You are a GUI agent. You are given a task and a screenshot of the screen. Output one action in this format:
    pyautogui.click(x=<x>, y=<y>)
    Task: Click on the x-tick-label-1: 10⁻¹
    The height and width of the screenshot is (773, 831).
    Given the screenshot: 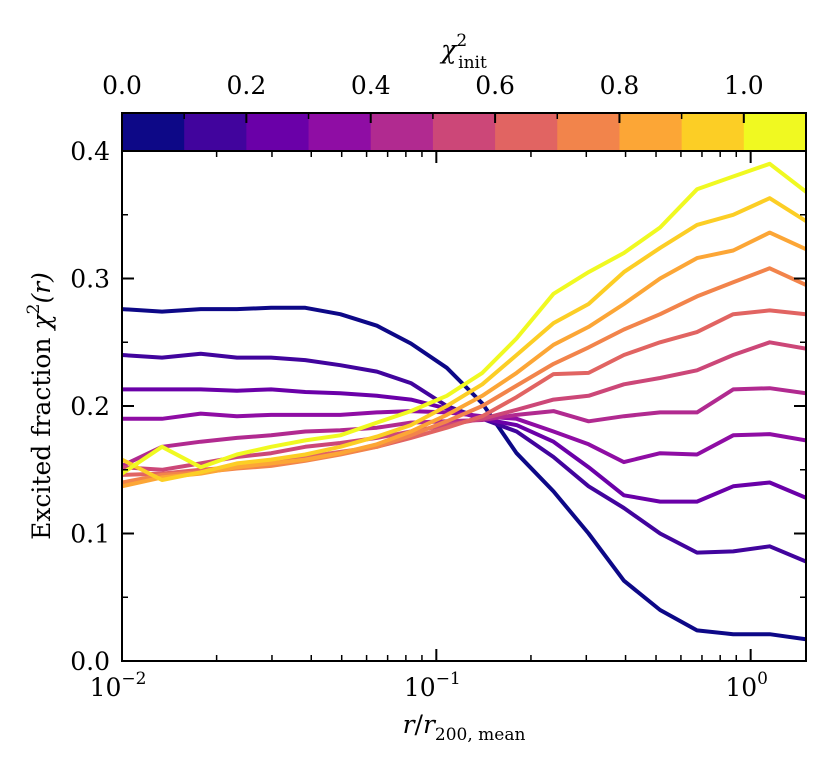 What is the action you would take?
    pyautogui.click(x=432, y=685)
    